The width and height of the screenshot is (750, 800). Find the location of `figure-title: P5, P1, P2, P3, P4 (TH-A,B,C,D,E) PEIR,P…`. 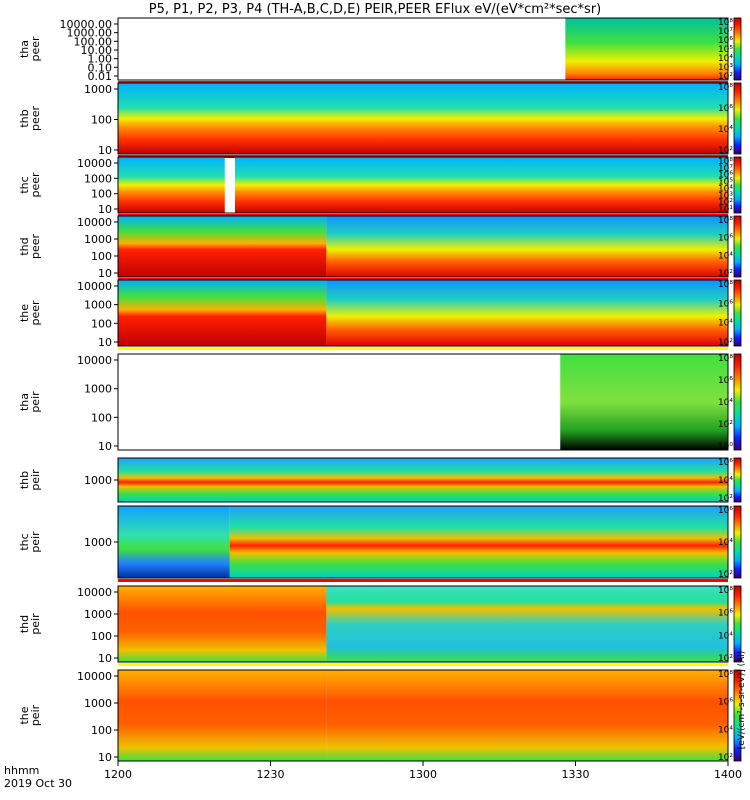

figure-title: P5, P1, P2, P3, P4 (TH-A,B,C,D,E) PEIR,P… is located at coordinates (375, 9).